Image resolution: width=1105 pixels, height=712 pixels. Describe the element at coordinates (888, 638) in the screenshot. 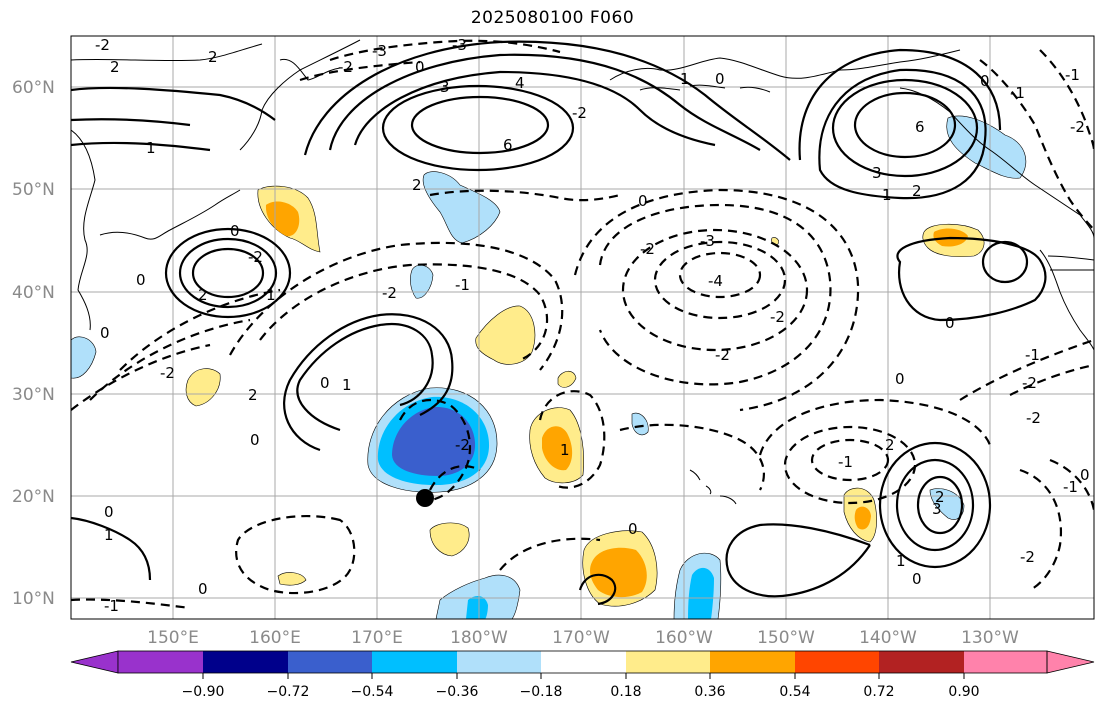

I see `lon-label: 140°W` at that location.